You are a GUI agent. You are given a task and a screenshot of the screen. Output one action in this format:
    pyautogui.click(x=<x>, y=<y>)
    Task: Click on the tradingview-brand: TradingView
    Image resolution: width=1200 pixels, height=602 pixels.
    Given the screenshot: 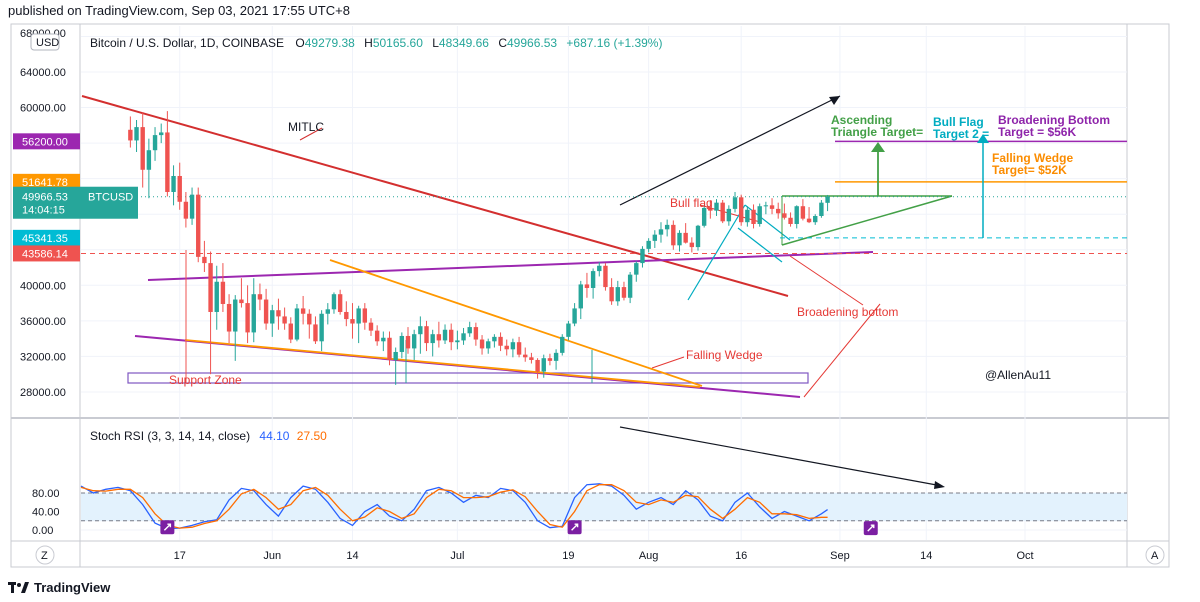 What is the action you would take?
    pyautogui.click(x=59, y=587)
    